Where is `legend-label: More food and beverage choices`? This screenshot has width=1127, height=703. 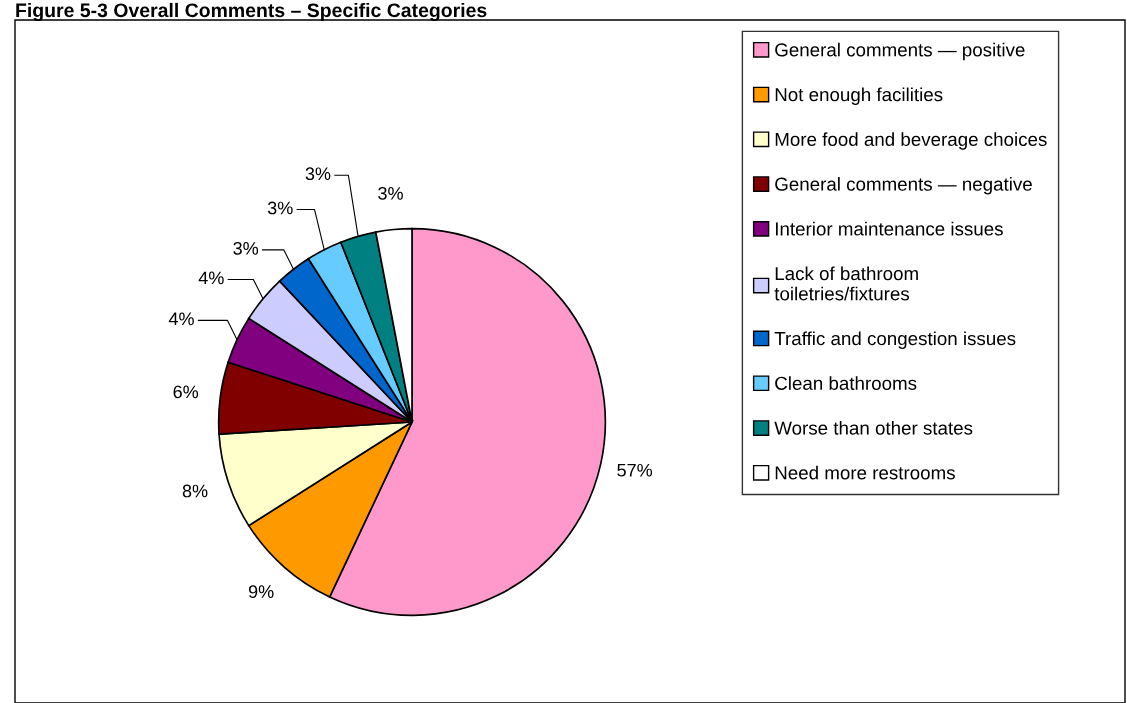
legend-label: More food and beverage choices is located at coordinates (911, 141).